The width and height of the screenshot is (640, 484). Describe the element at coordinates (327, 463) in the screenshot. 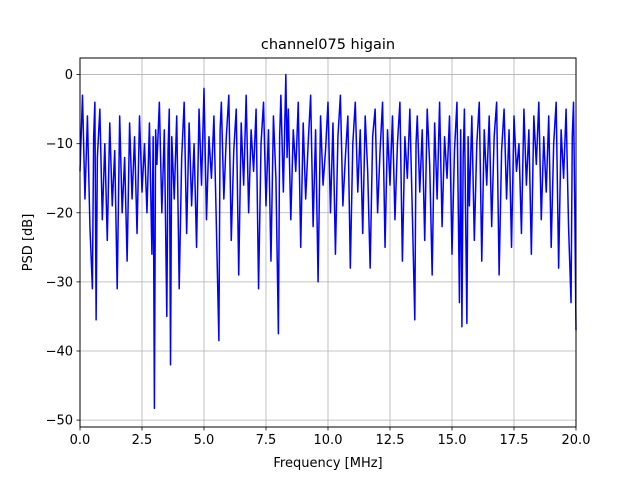

I see `x-axis-label: Frequency [MHz]` at that location.